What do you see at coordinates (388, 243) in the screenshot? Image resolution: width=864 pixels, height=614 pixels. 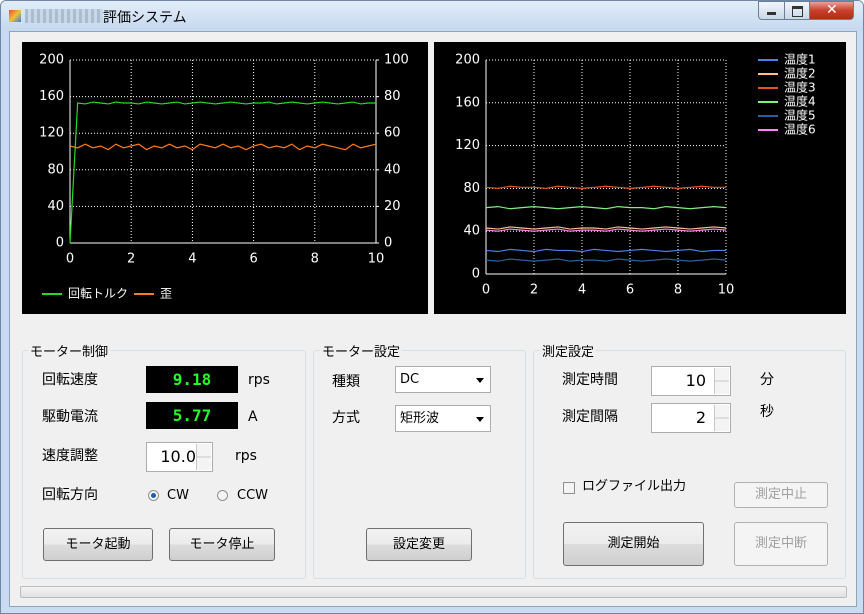 I see `y2-tick-label: 0` at bounding box center [388, 243].